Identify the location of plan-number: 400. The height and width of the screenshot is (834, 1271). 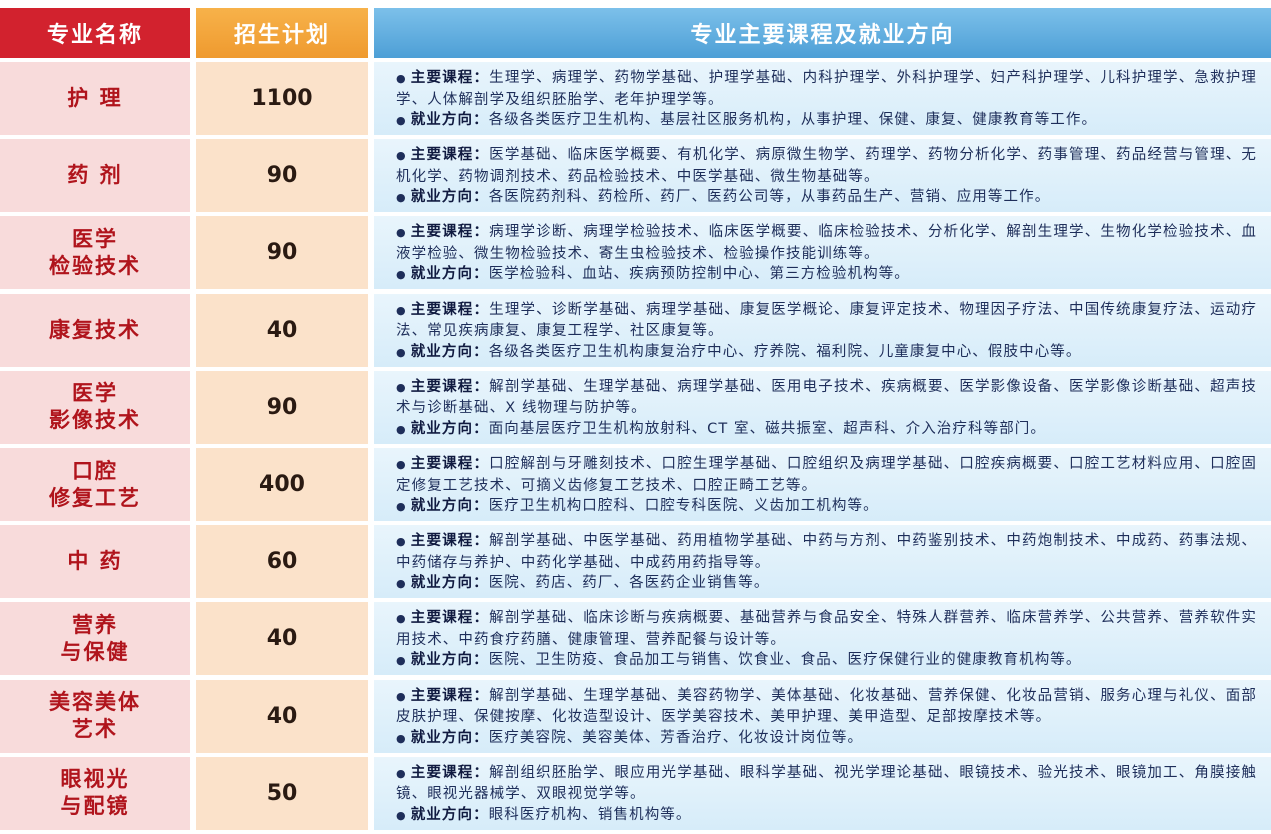
(282, 484).